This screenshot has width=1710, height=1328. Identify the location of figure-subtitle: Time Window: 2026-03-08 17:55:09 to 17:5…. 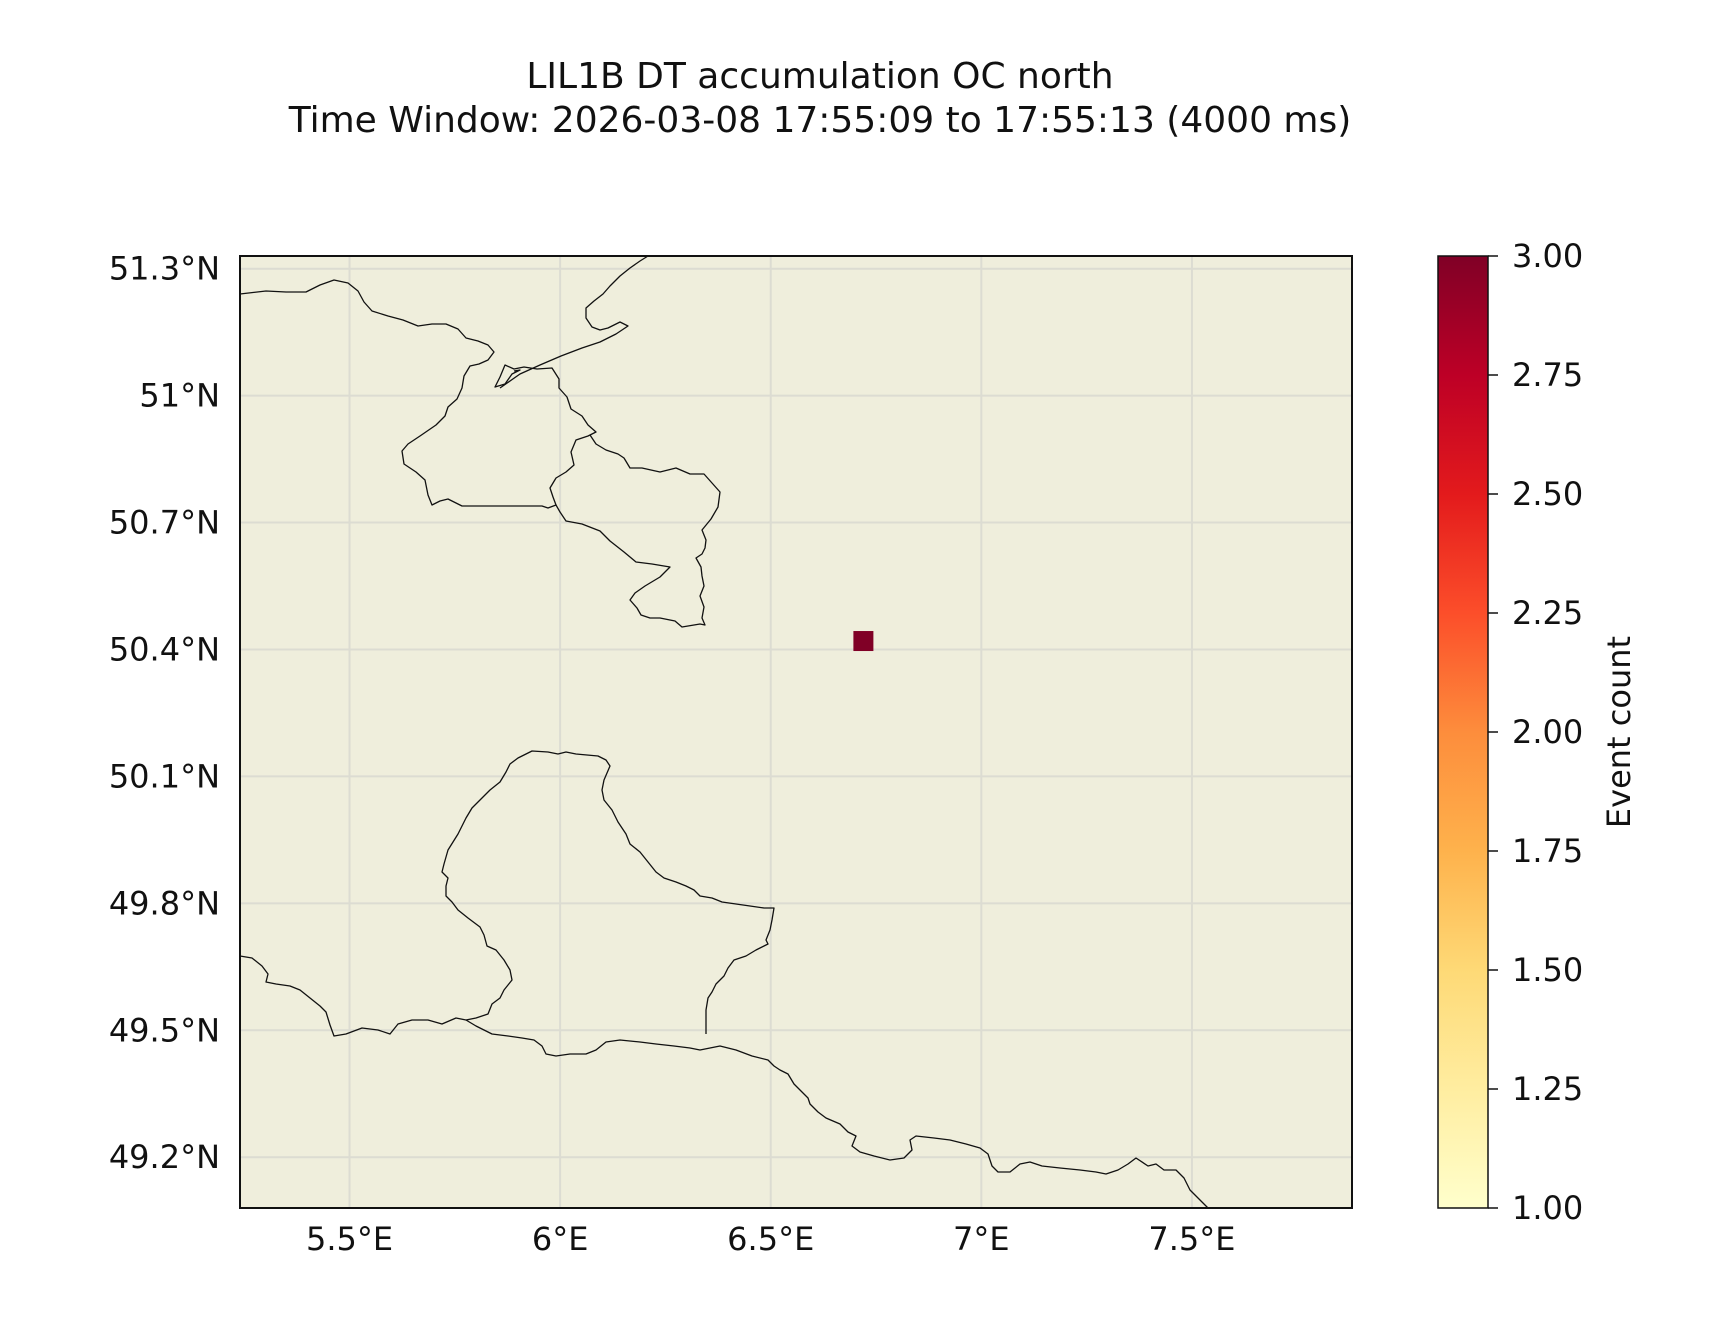
(820, 120).